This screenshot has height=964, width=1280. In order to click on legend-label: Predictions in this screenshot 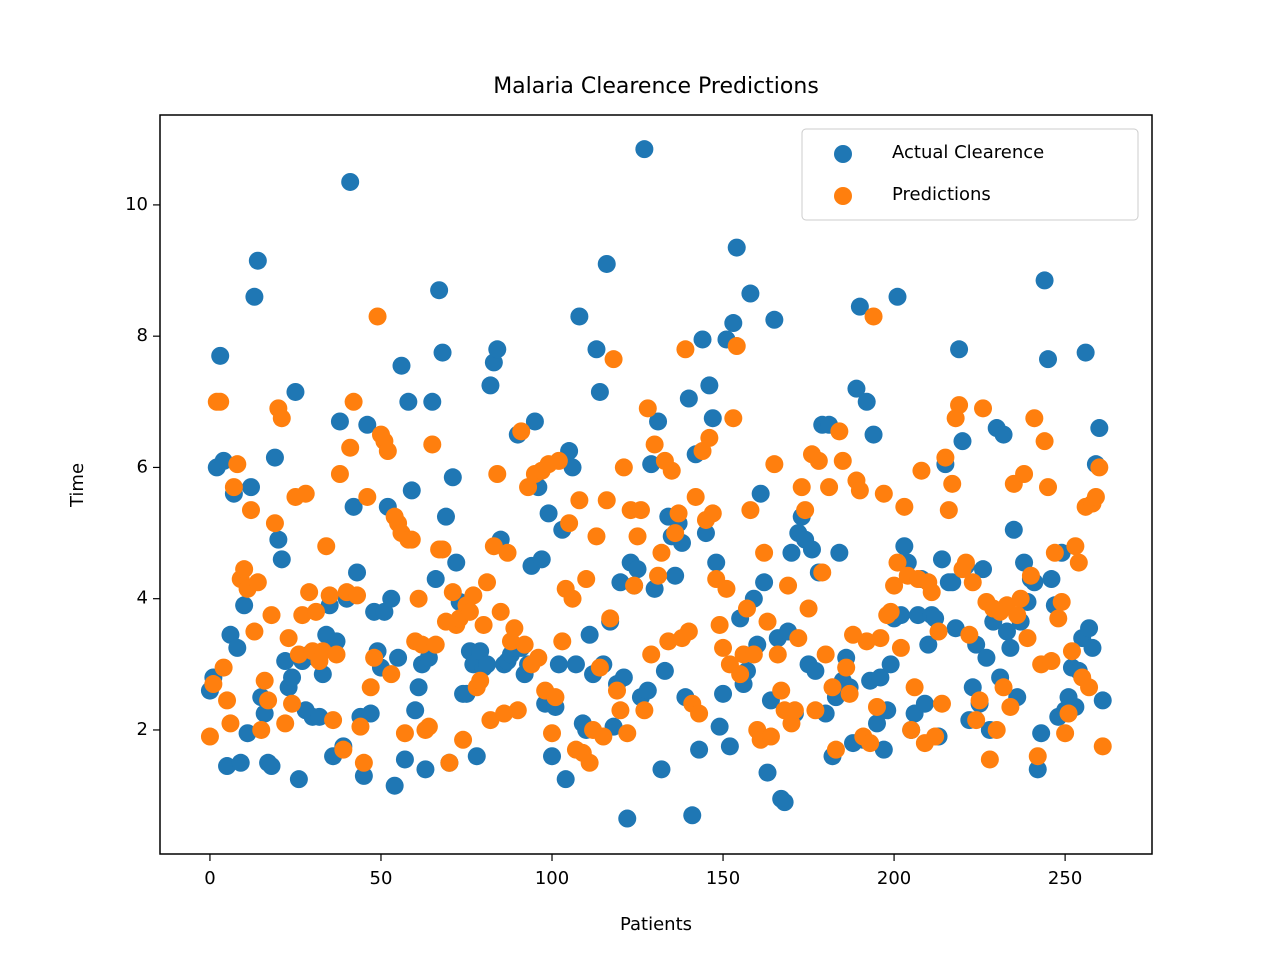, I will do `click(941, 194)`.